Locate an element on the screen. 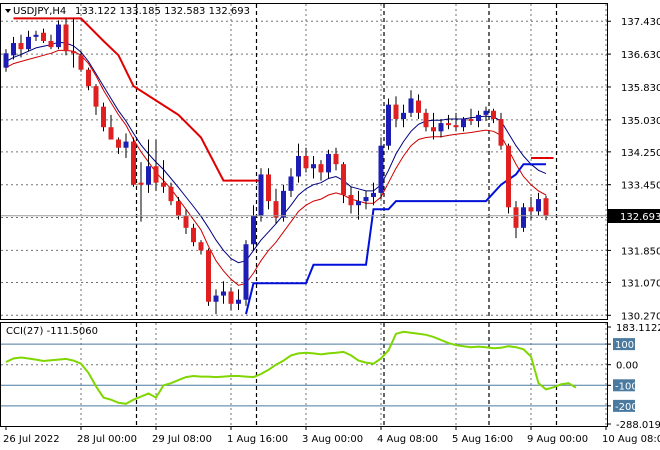 Image resolution: width=660 pixels, height=450 pixels. dropdown-triangle-icon is located at coordinates (8, 11).